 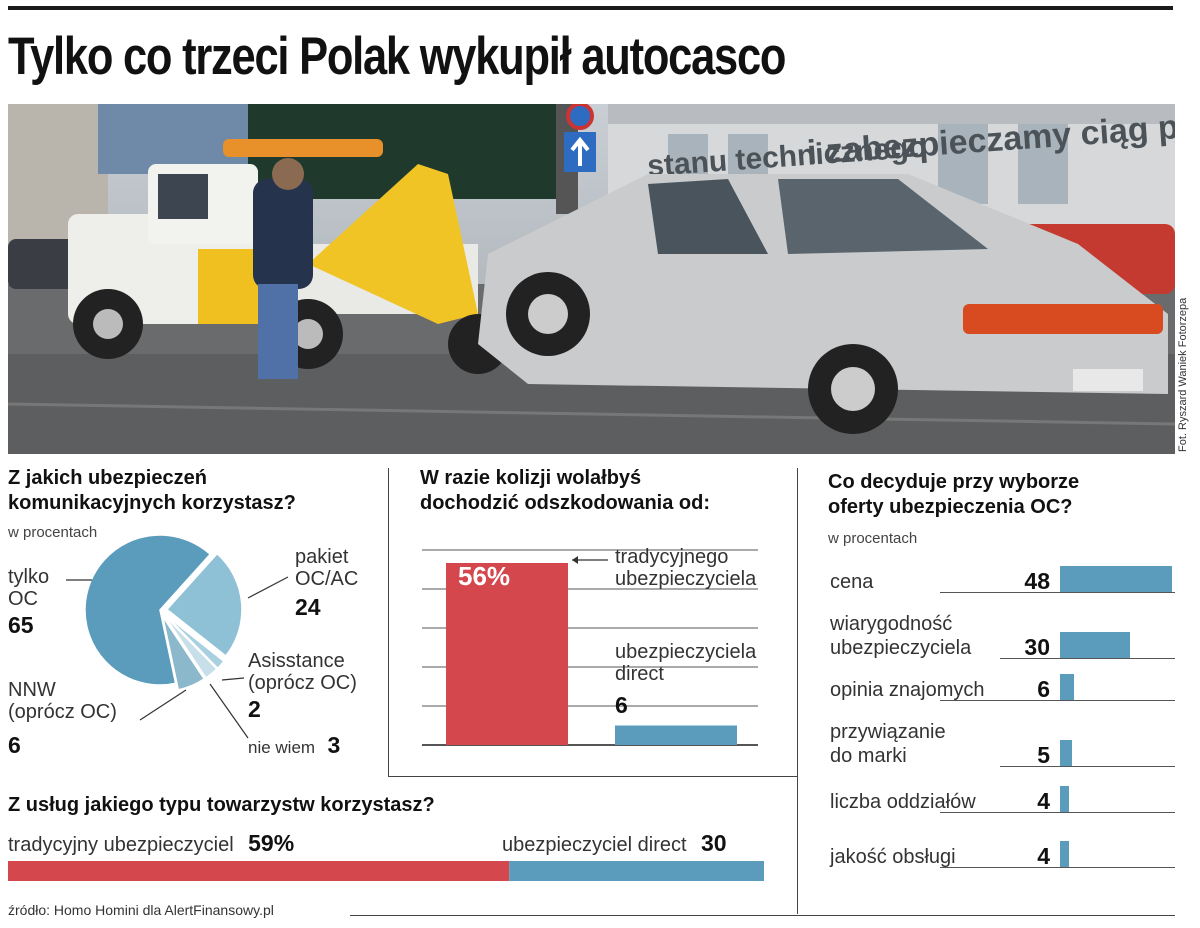 I want to click on pie-chart, so click(x=177, y=636).